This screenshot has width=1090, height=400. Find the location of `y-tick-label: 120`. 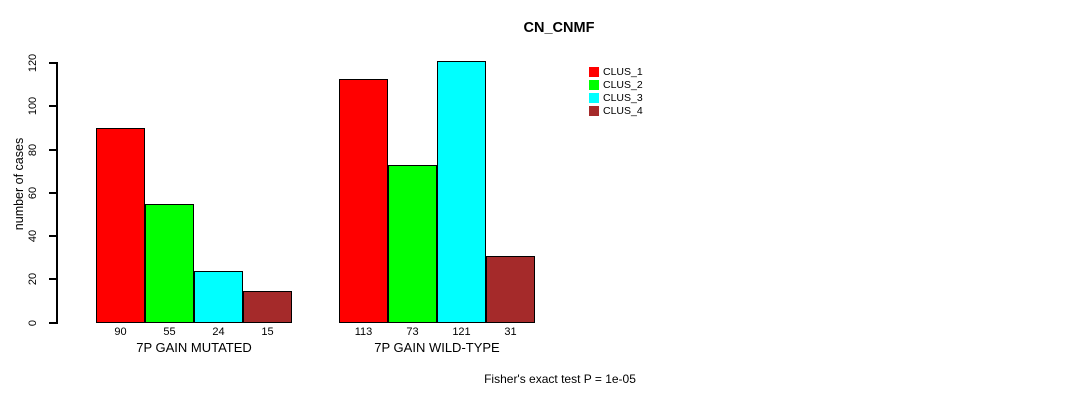

y-tick-label: 120 is located at coordinates (33, 63).